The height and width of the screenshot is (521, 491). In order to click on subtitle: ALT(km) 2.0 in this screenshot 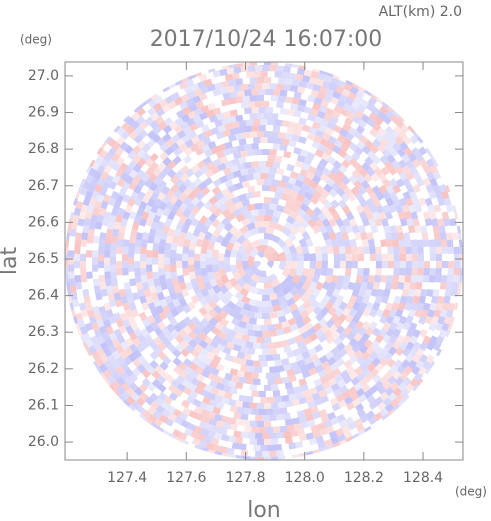, I will do `click(420, 12)`.